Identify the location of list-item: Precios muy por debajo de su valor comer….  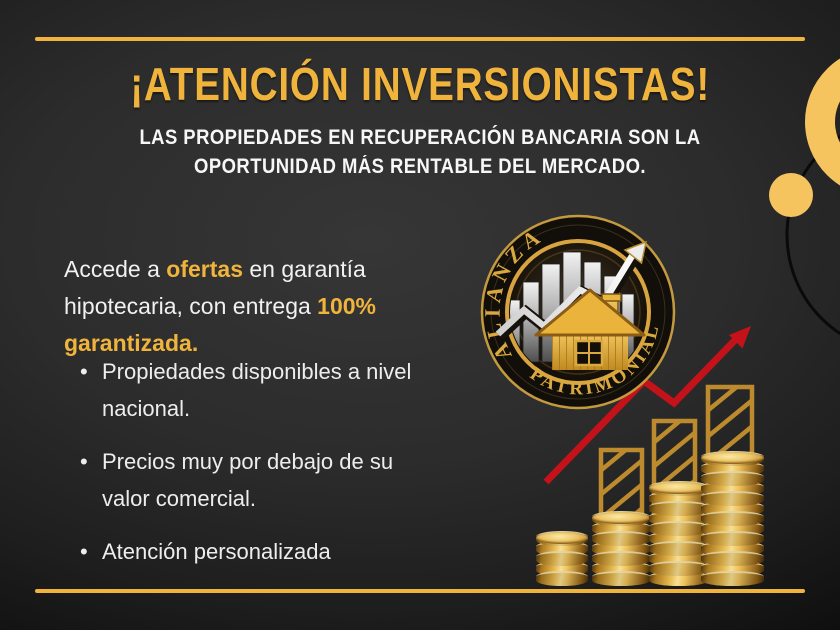
(250, 480).